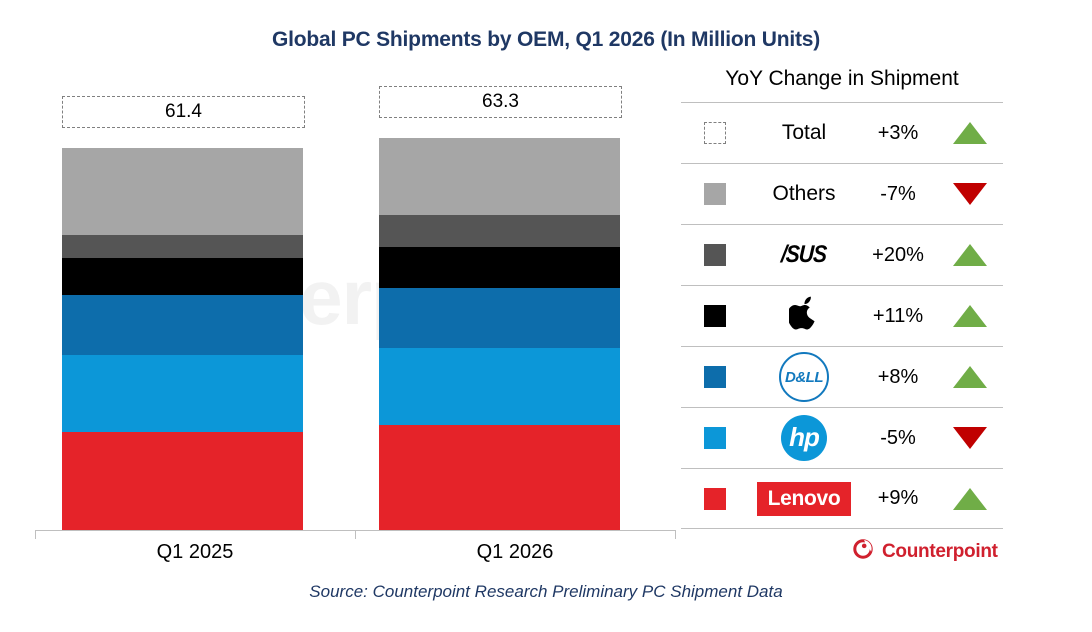 This screenshot has width=1092, height=632. I want to click on legend-change-others: -7%, so click(898, 193).